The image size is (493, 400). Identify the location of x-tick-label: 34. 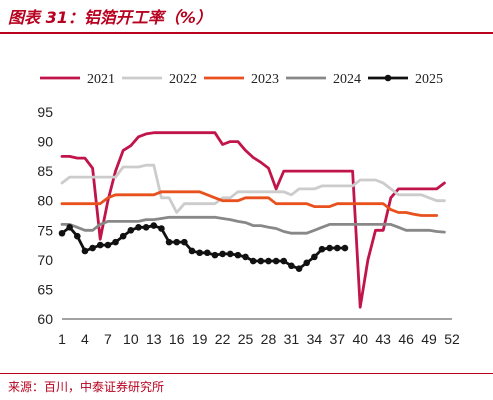
(315, 339).